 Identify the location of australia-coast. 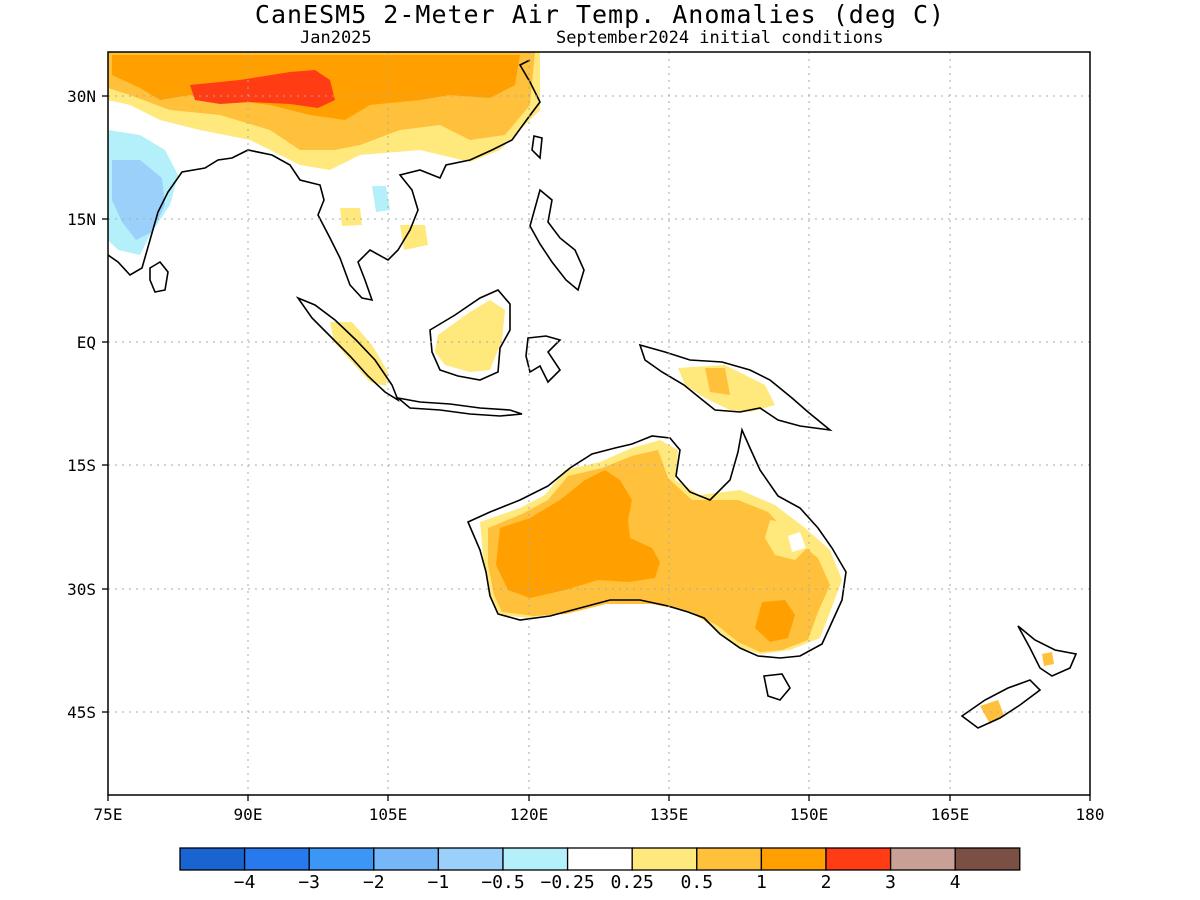
(656, 543).